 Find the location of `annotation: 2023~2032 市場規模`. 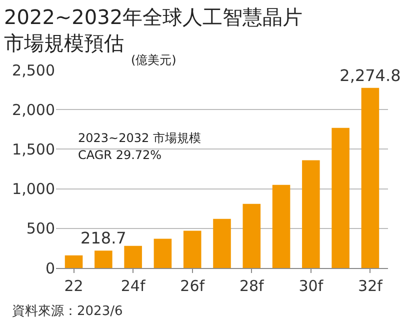

annotation: 2023~2032 市場規模 is located at coordinates (139, 138).